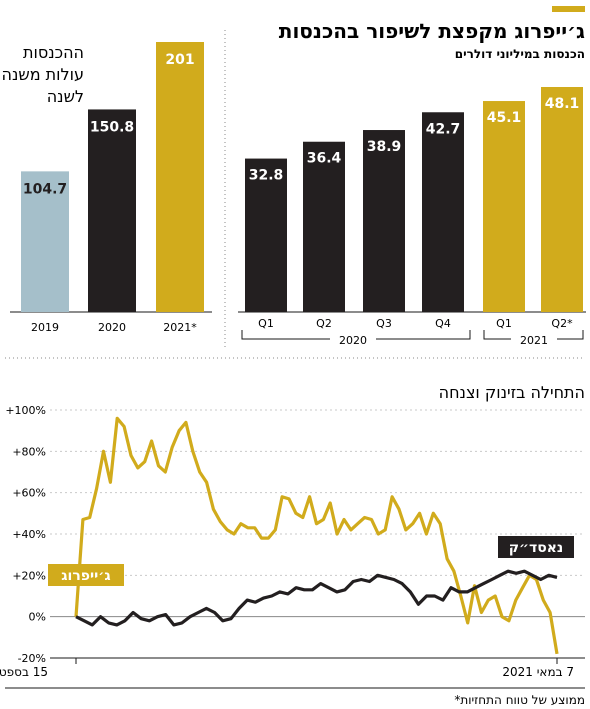 The width and height of the screenshot is (590, 709). I want to click on y-tick-label: +40%, so click(29, 534).